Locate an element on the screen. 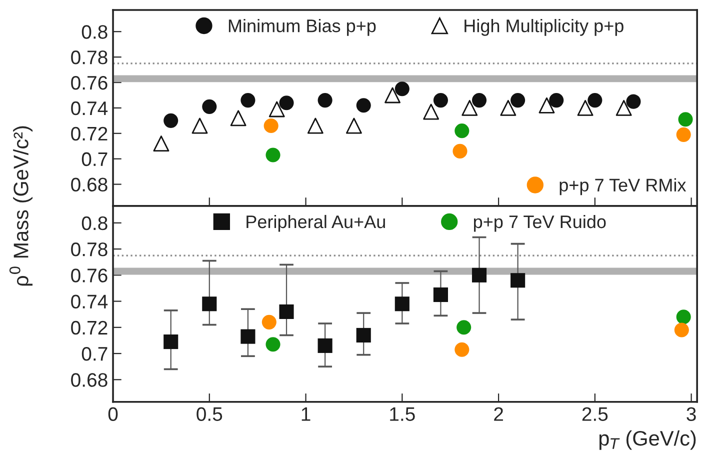  legend-label: High Multiplicity p+p is located at coordinates (544, 27).